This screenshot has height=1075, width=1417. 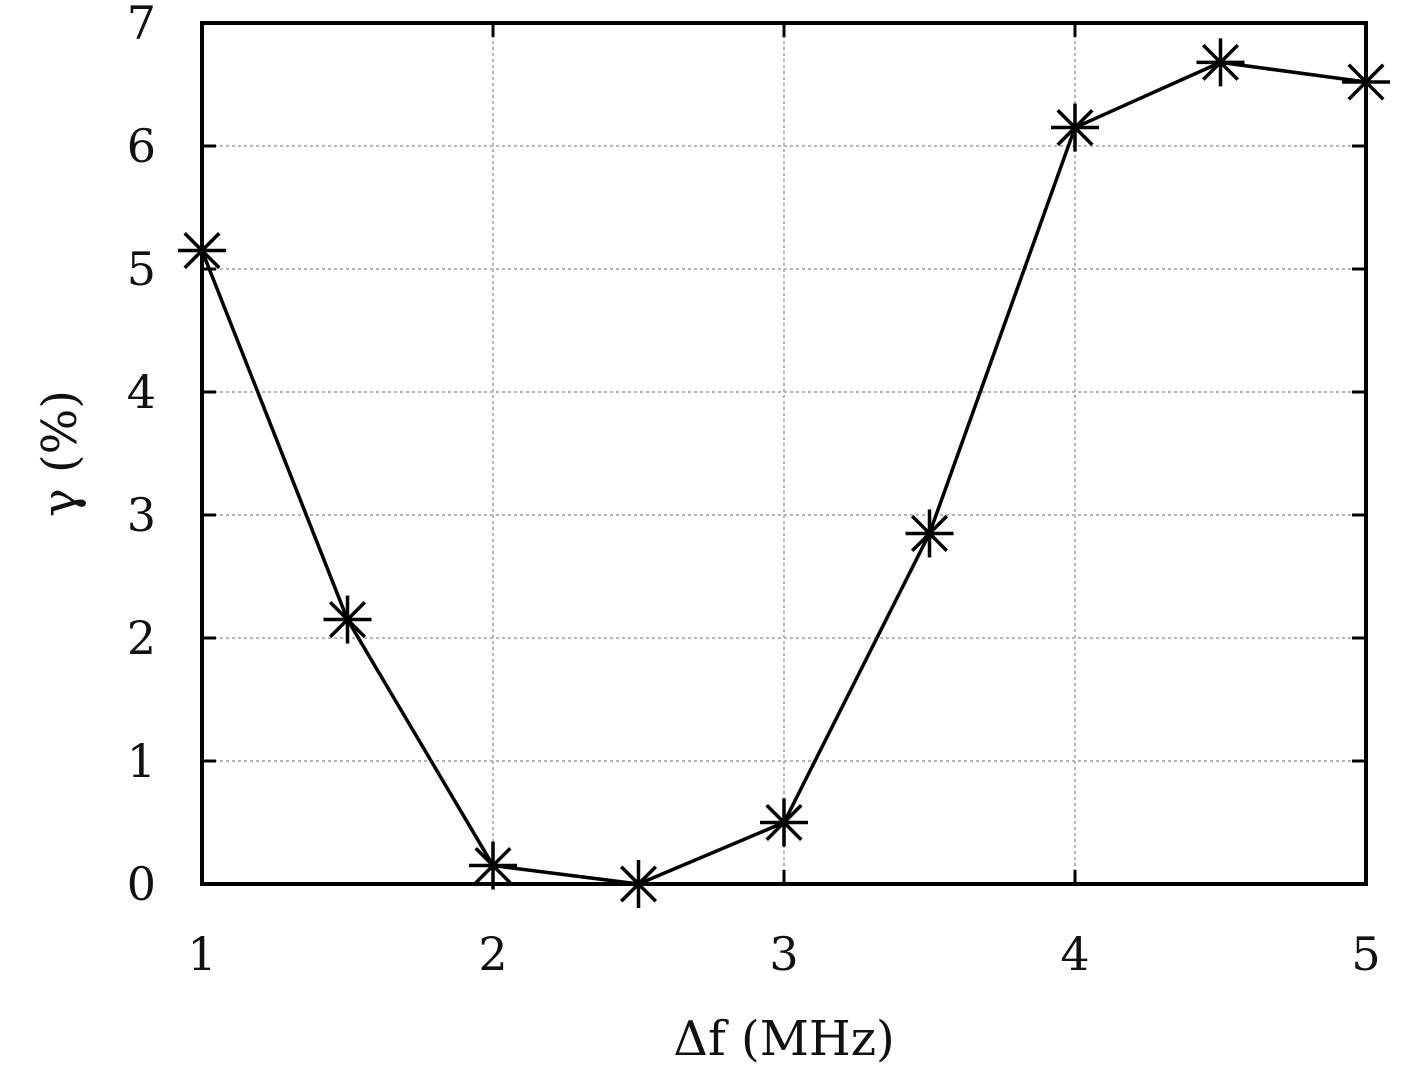 What do you see at coordinates (492, 954) in the screenshot?
I see `x-tick-label: 2` at bounding box center [492, 954].